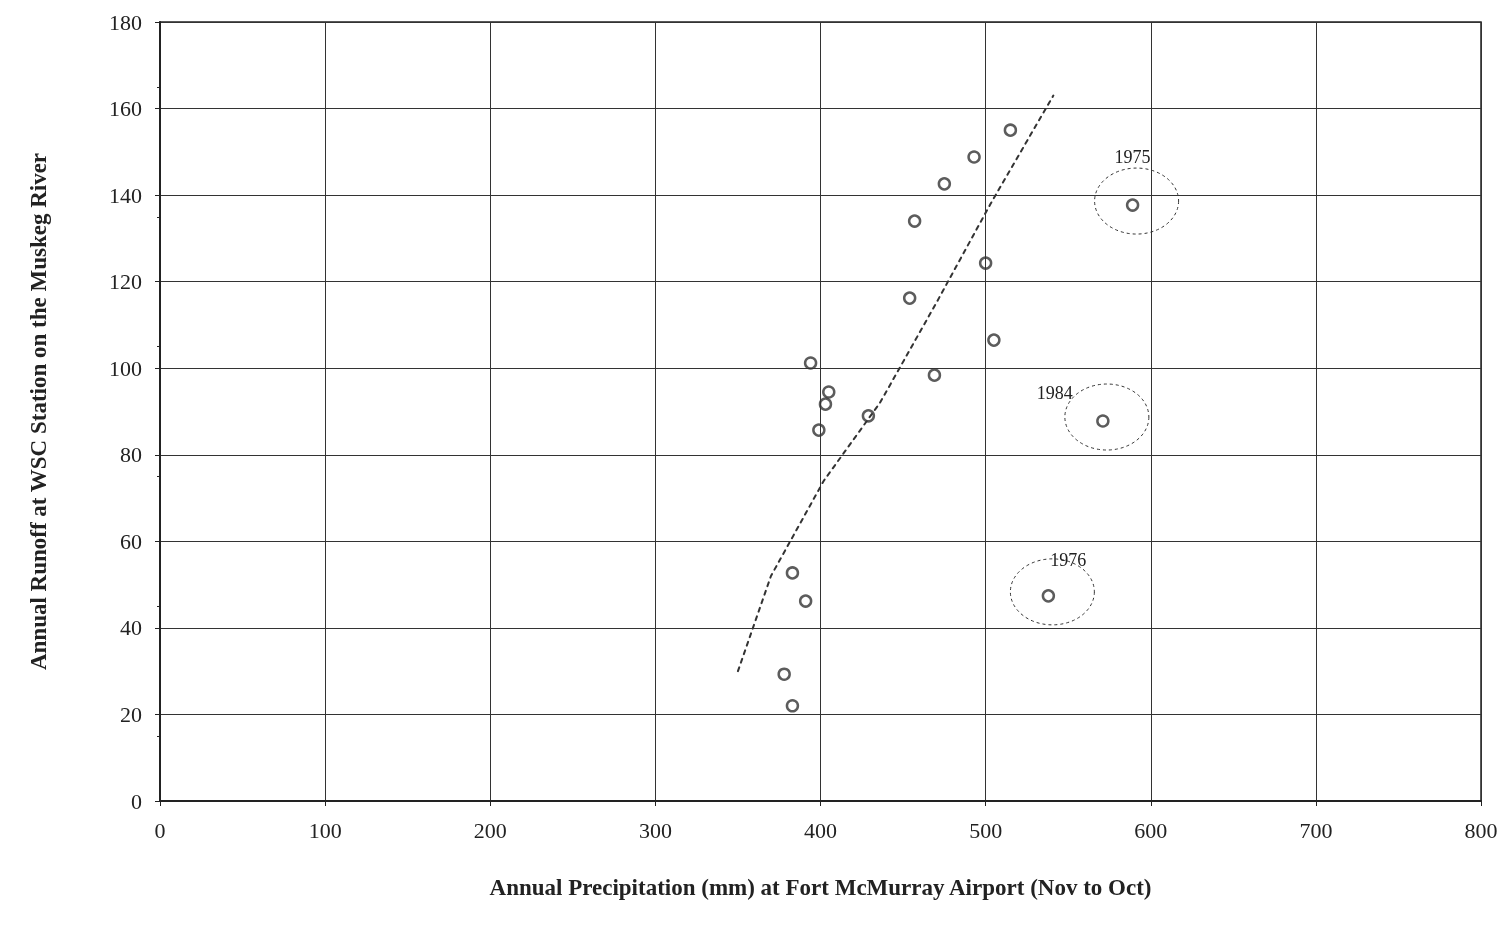 The image size is (1509, 937). Describe the element at coordinates (820, 887) in the screenshot. I see `x-axis-title: Annual Precipitation (mm) at Fort McMurray Airport (Nov to Oct)` at that location.